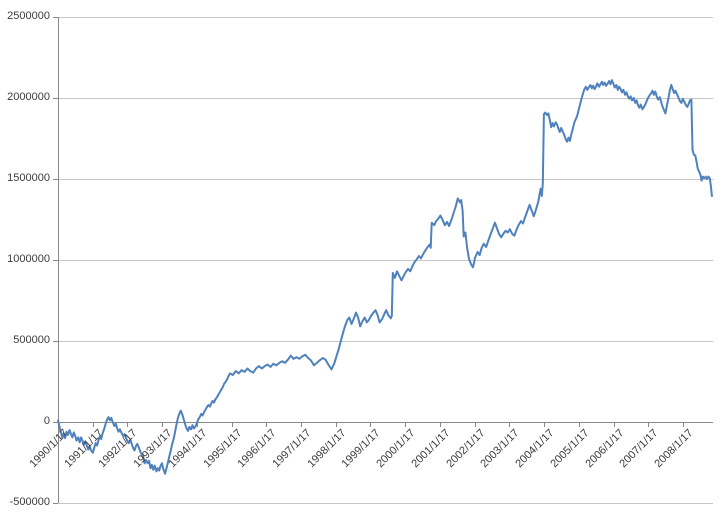  Describe the element at coordinates (28, 178) in the screenshot. I see `y-axis-tick-label: 1500000` at that location.